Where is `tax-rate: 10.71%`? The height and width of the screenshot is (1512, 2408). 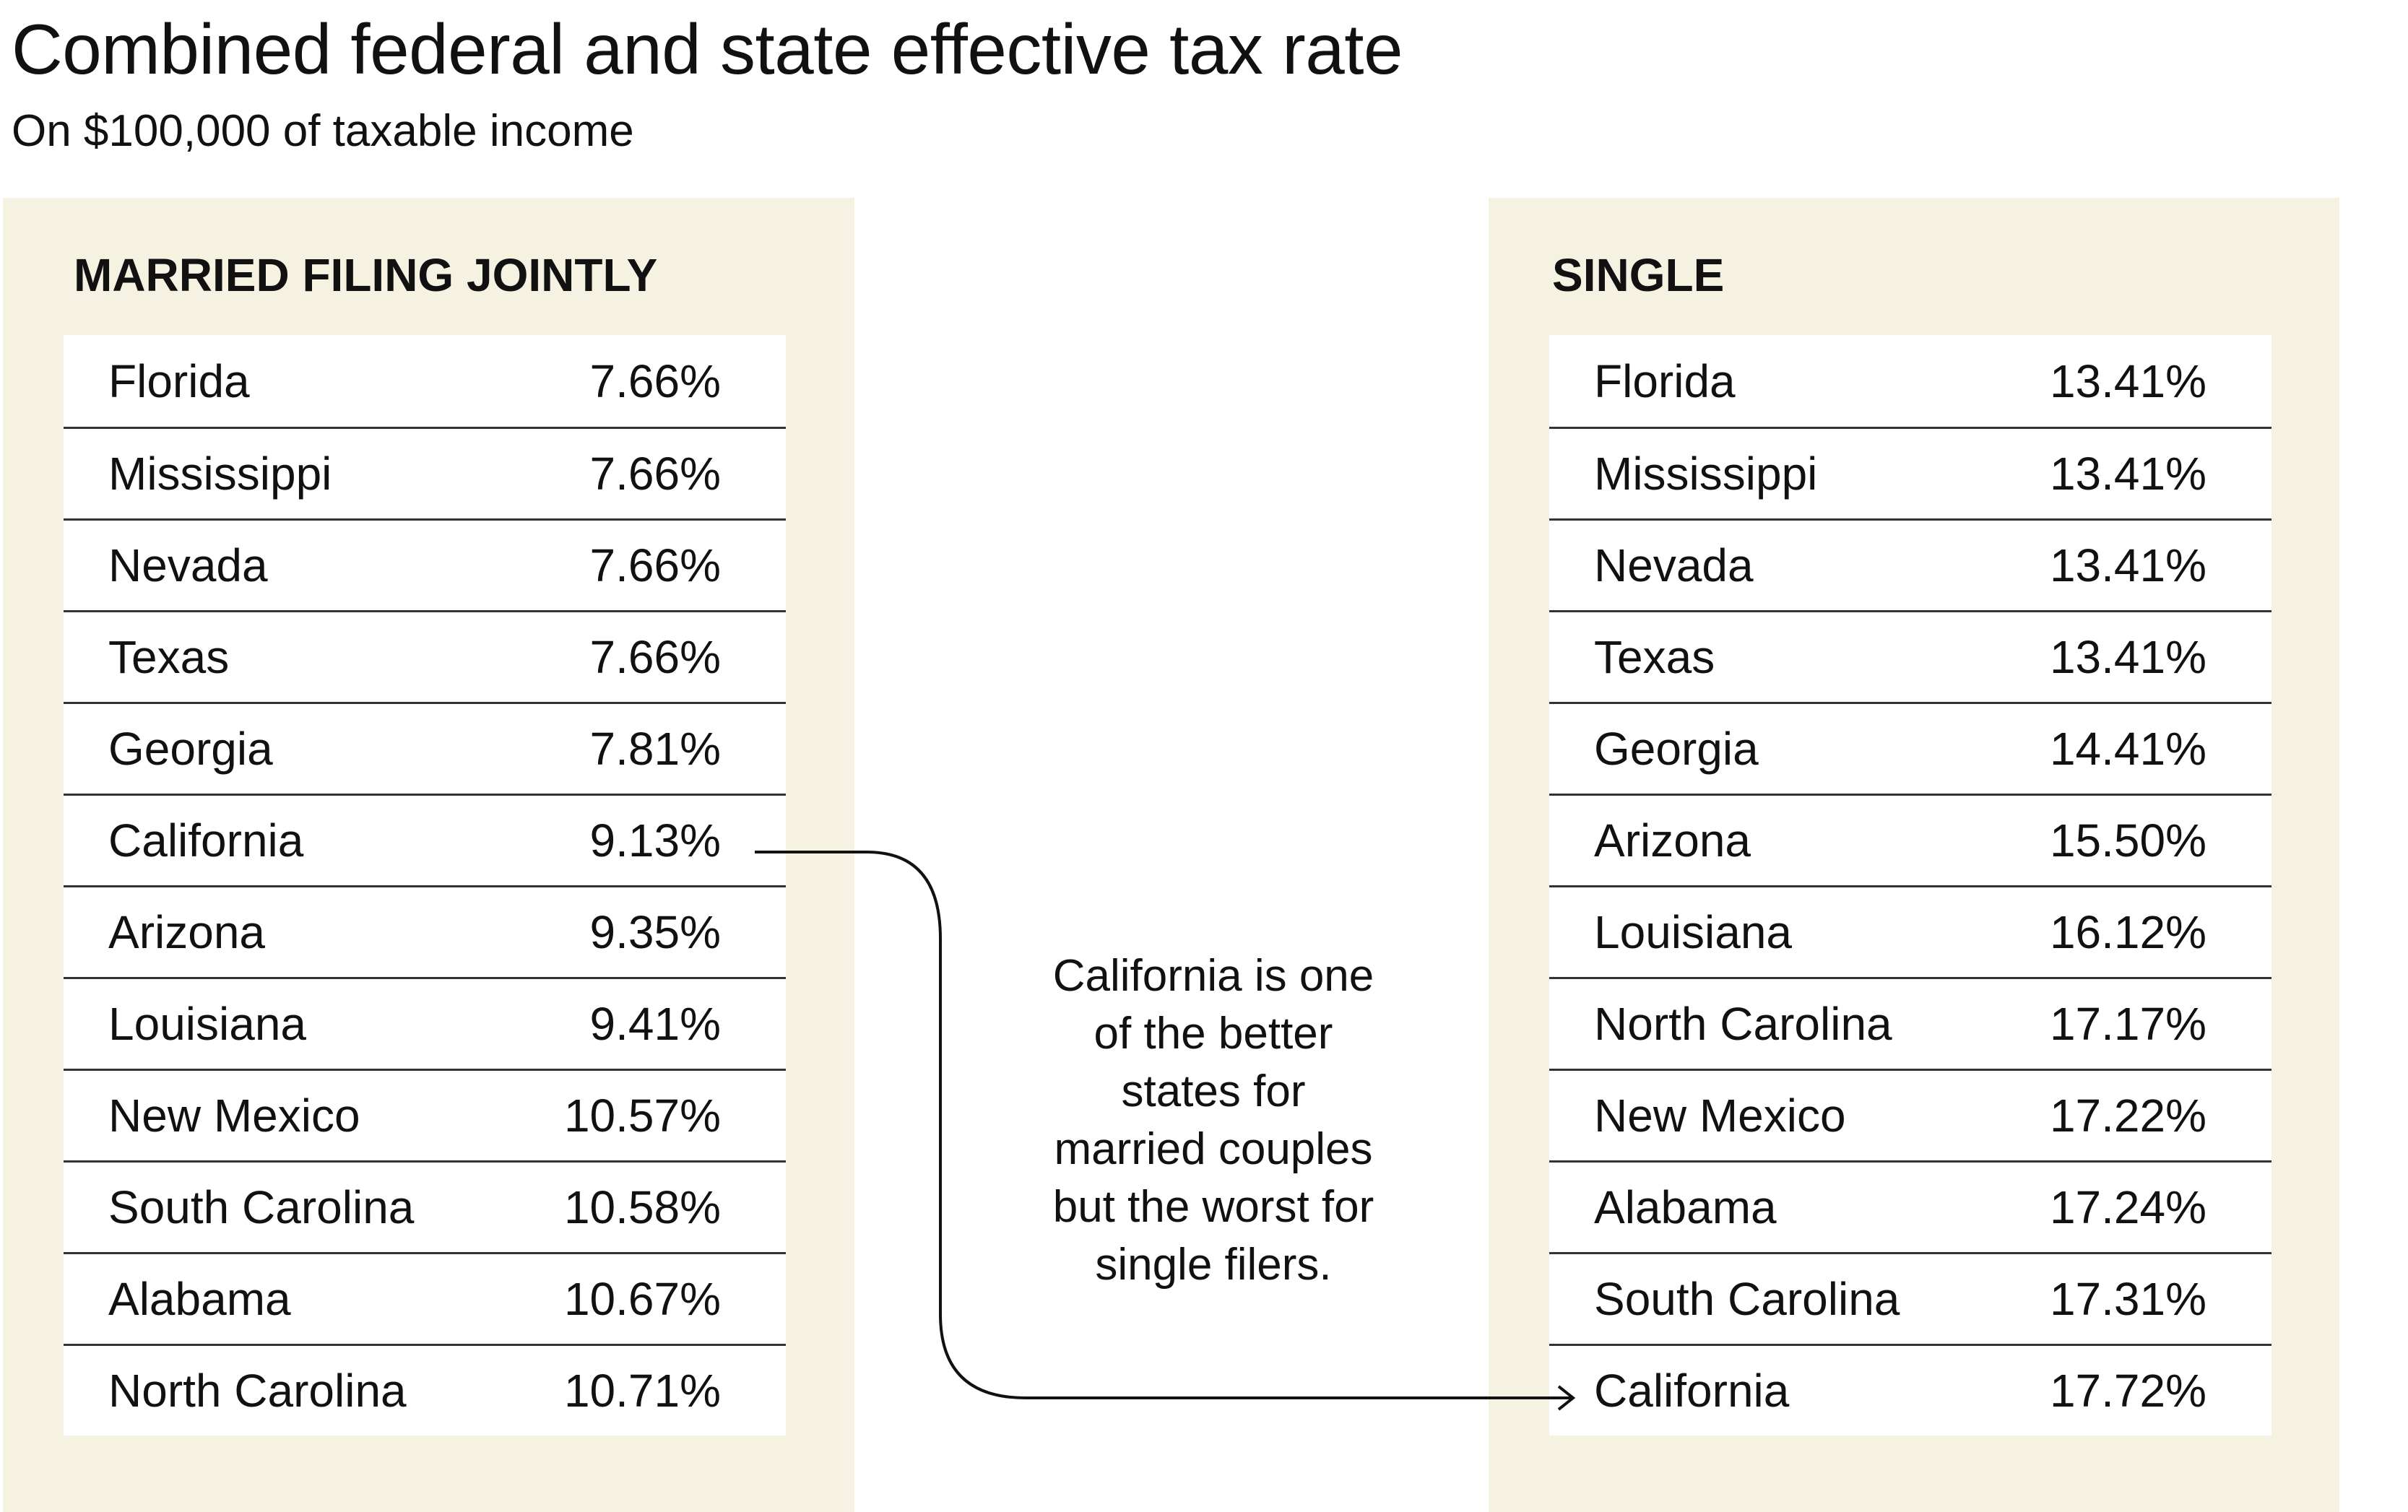
tax-rate: 10.71% is located at coordinates (642, 1391).